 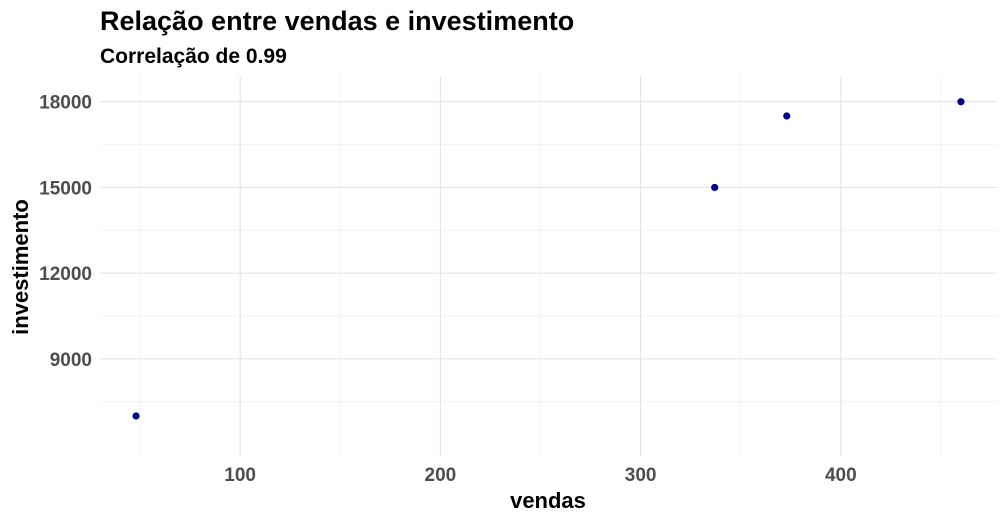 I want to click on y-tick-label: 9000, so click(x=71, y=360).